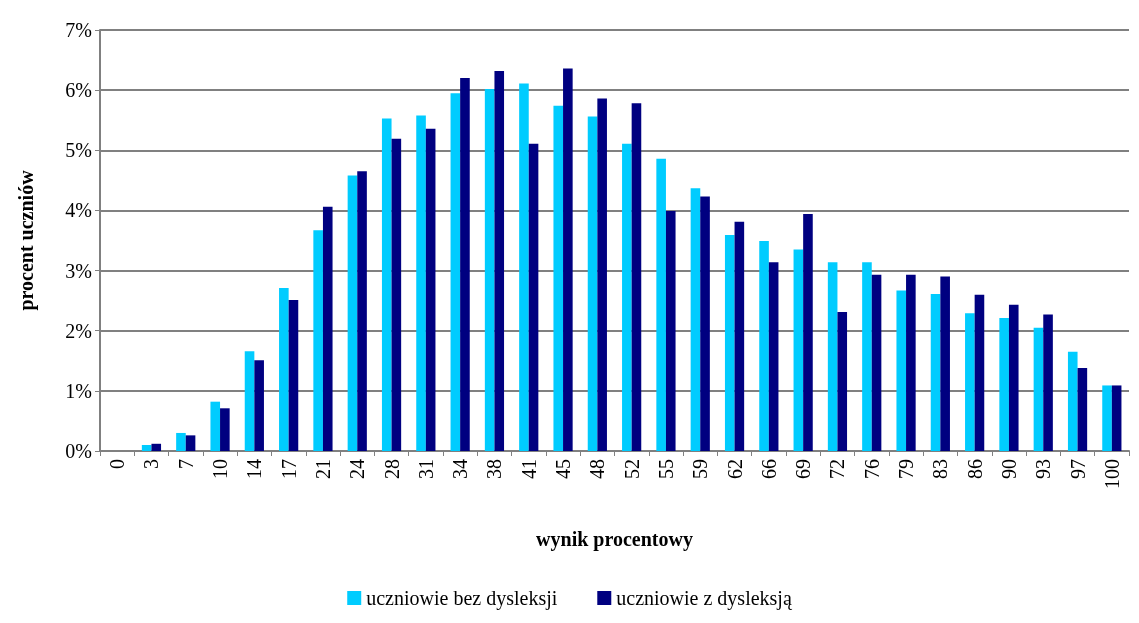 This screenshot has width=1139, height=623. What do you see at coordinates (704, 598) in the screenshot?
I see `legend-label: uczniowie z dysleksją` at bounding box center [704, 598].